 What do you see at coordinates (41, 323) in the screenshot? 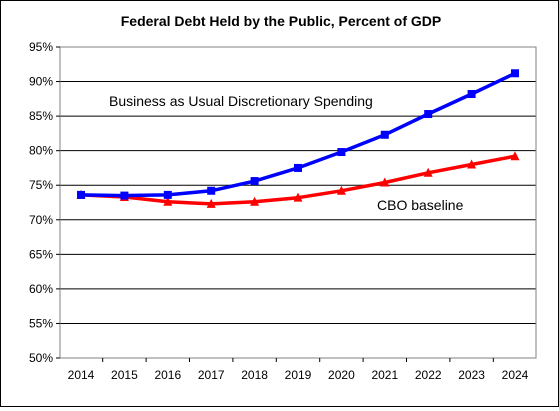
I see `y-tick-label: 55%` at bounding box center [41, 323].